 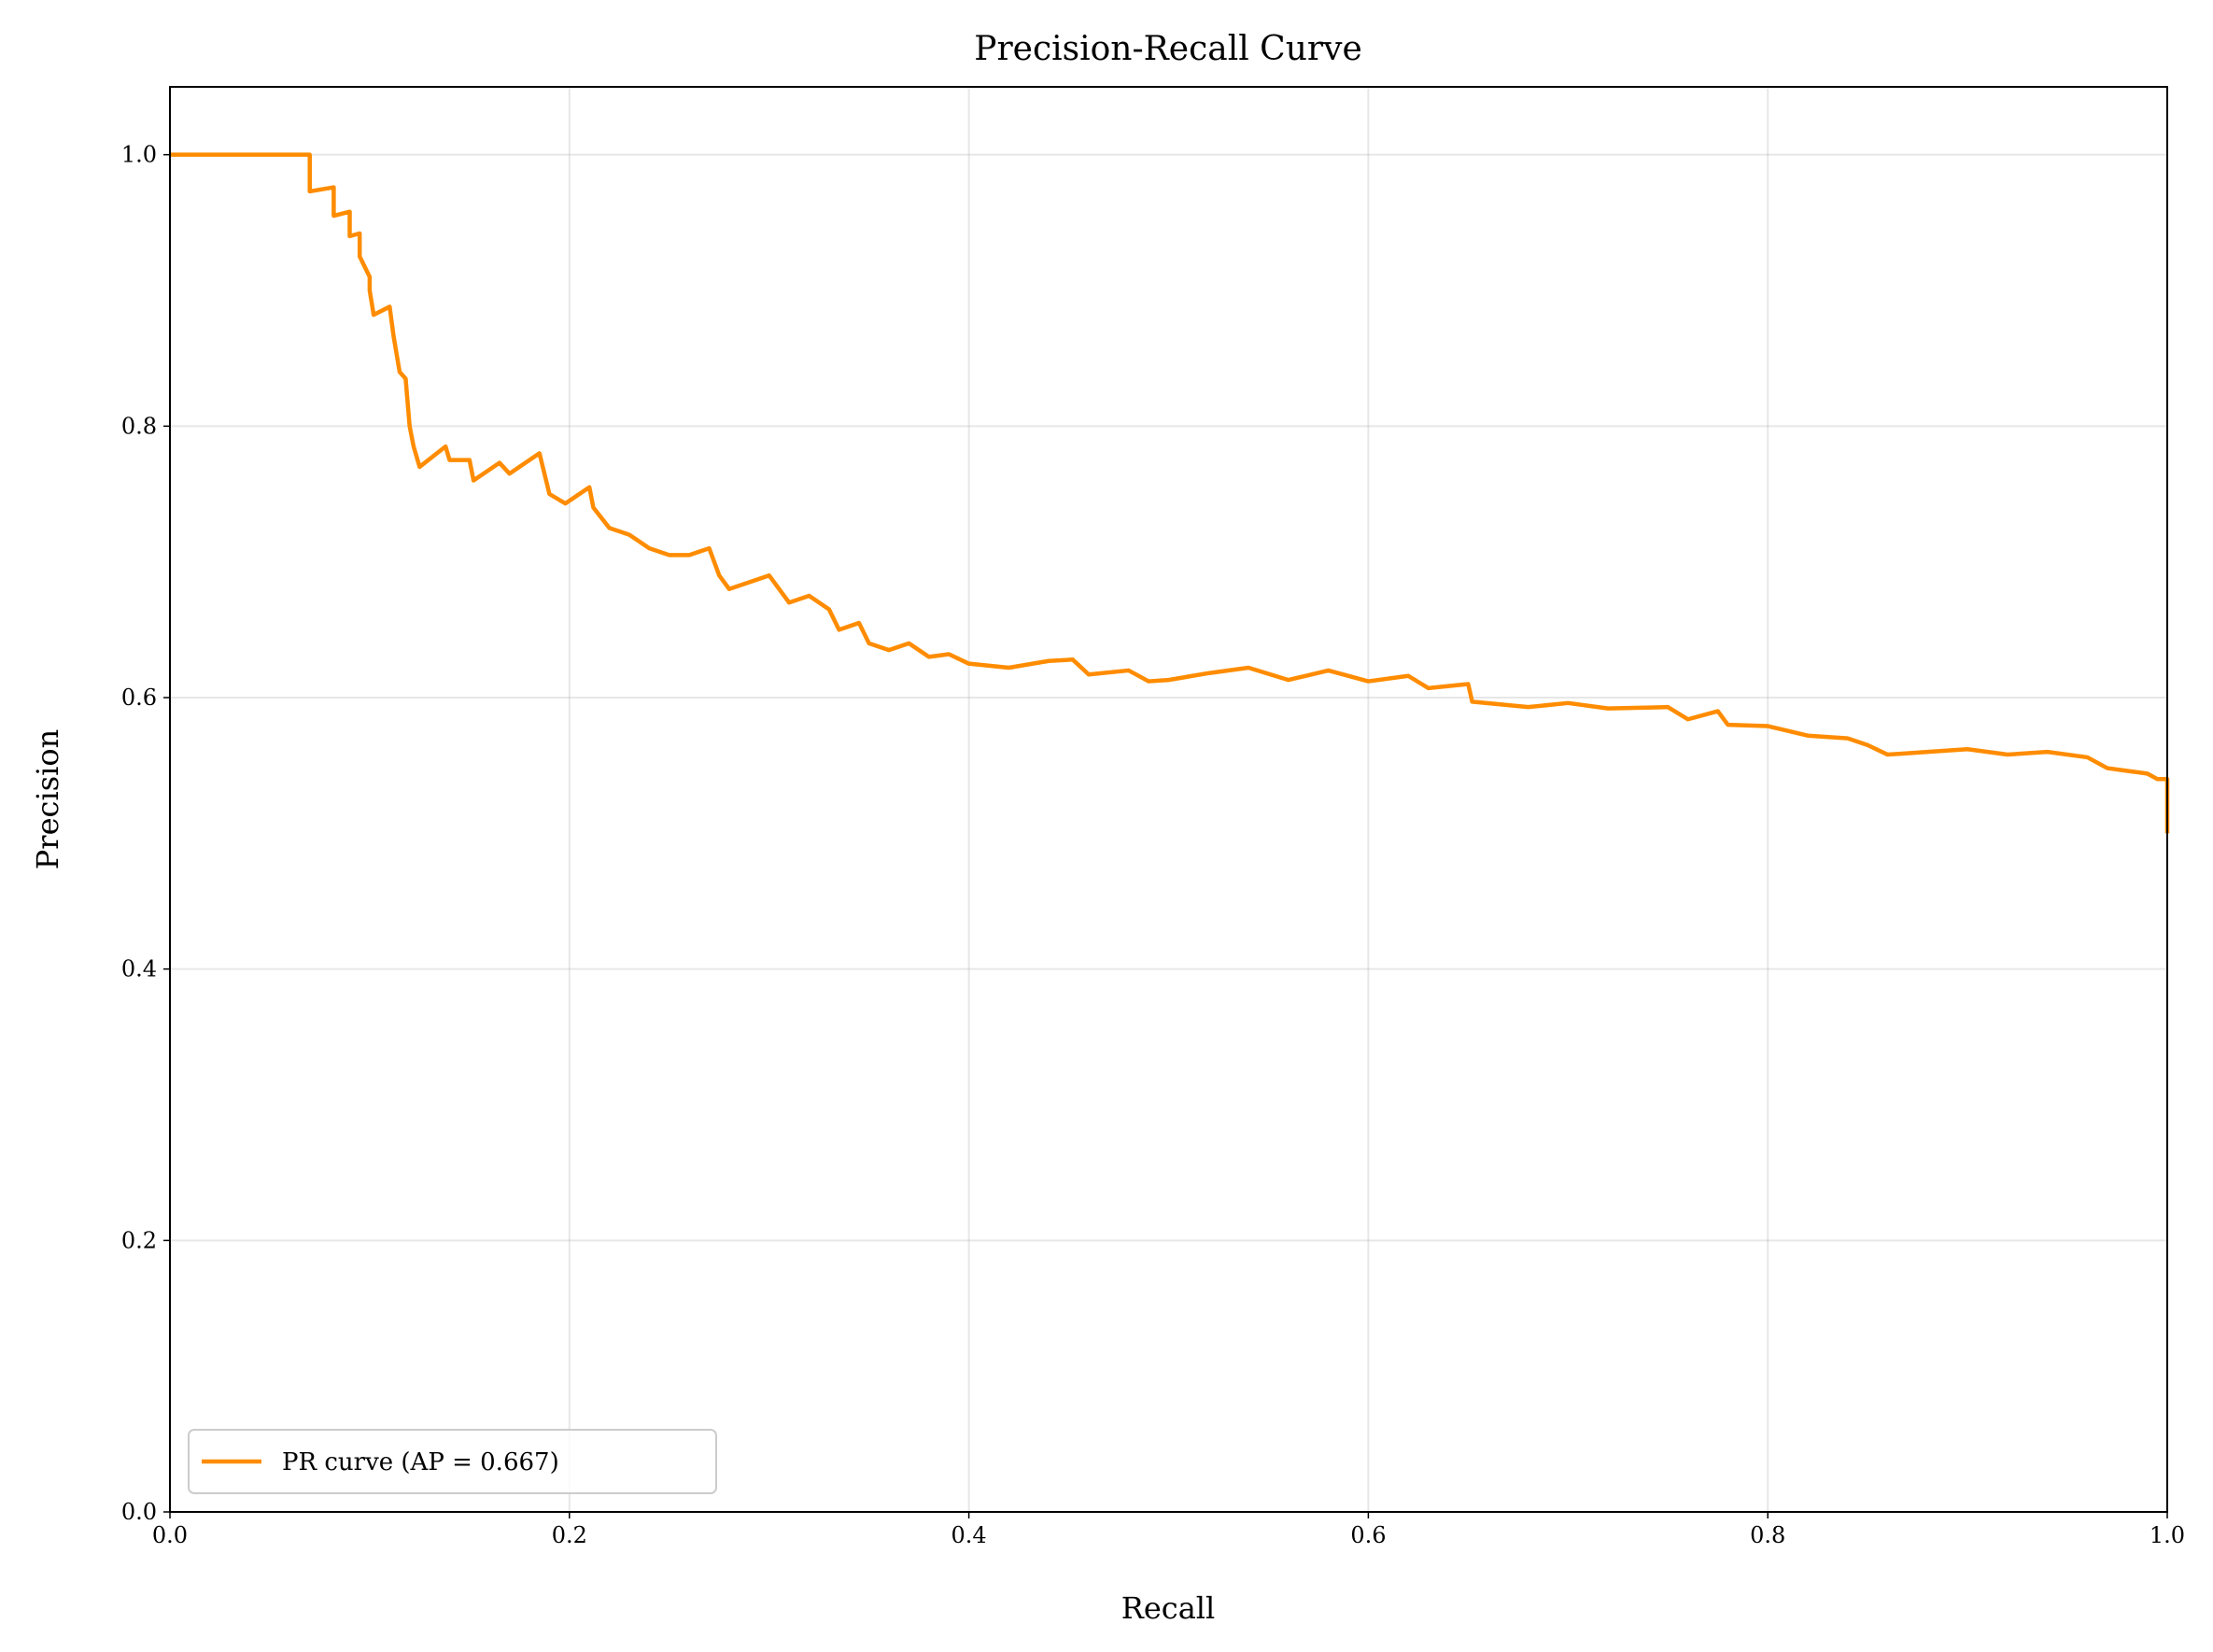 What do you see at coordinates (2168, 1535) in the screenshot?
I see `x-tick-label: 1.0` at bounding box center [2168, 1535].